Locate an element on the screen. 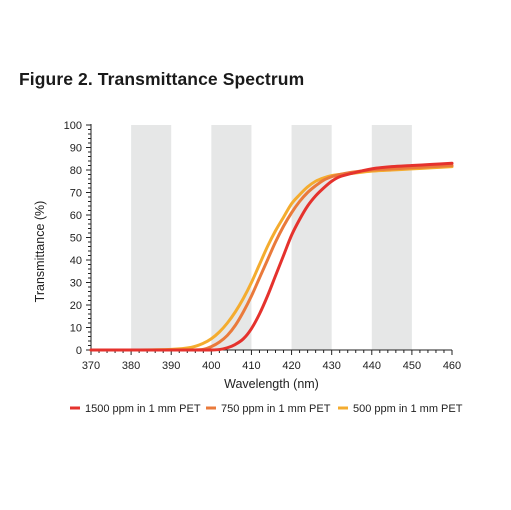  x-tick-label: 400 is located at coordinates (211, 366).